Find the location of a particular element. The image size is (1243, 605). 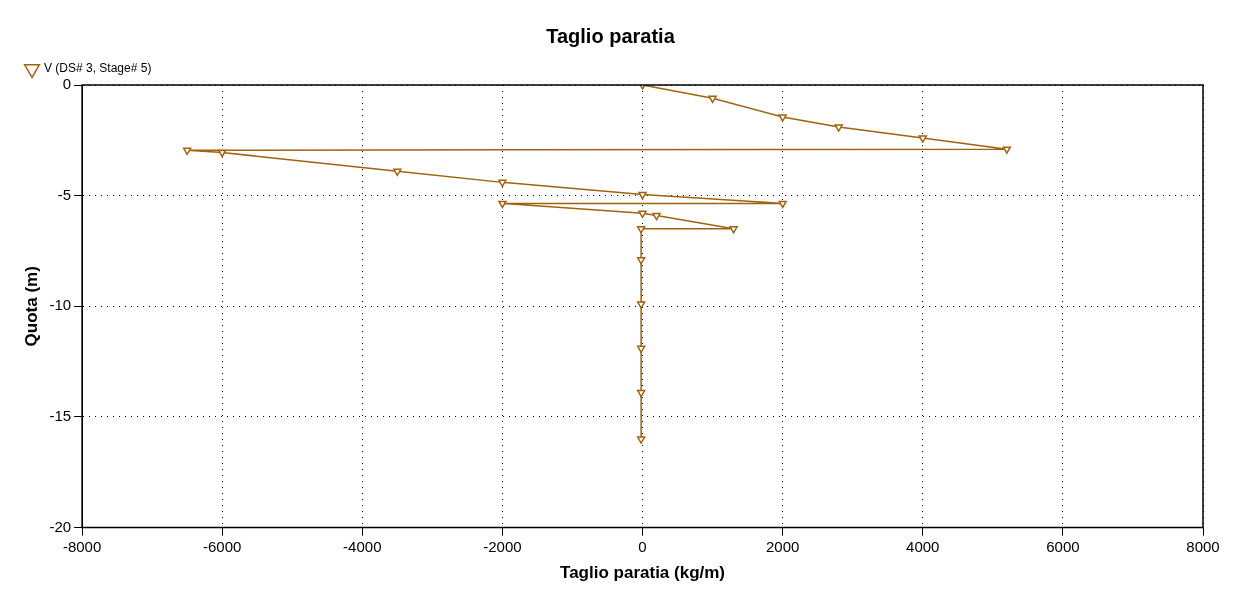

y-tick-label: 0 is located at coordinates (67, 84).